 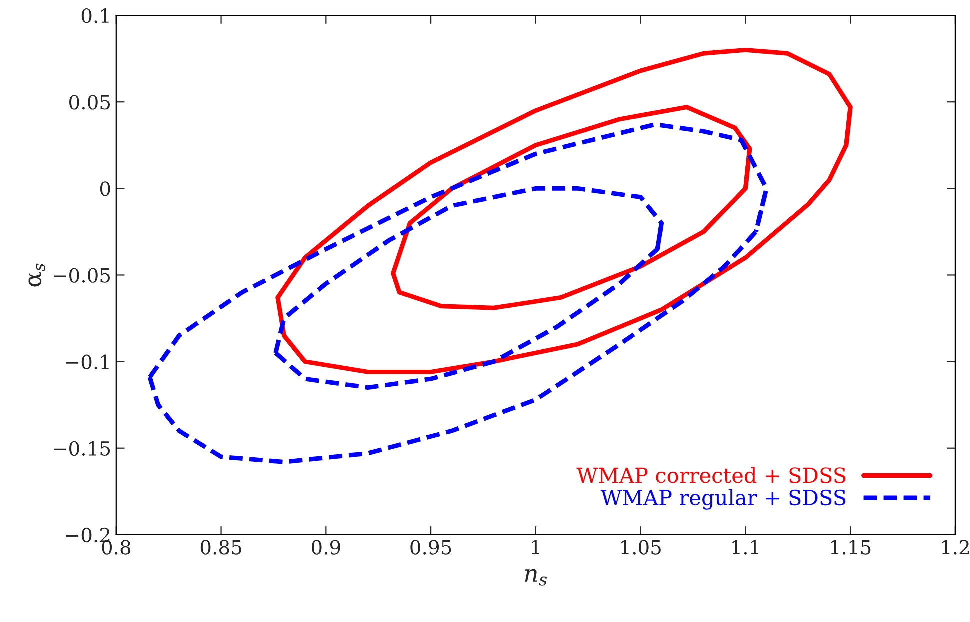 I want to click on x-tick-label: 1.05, so click(x=641, y=547).